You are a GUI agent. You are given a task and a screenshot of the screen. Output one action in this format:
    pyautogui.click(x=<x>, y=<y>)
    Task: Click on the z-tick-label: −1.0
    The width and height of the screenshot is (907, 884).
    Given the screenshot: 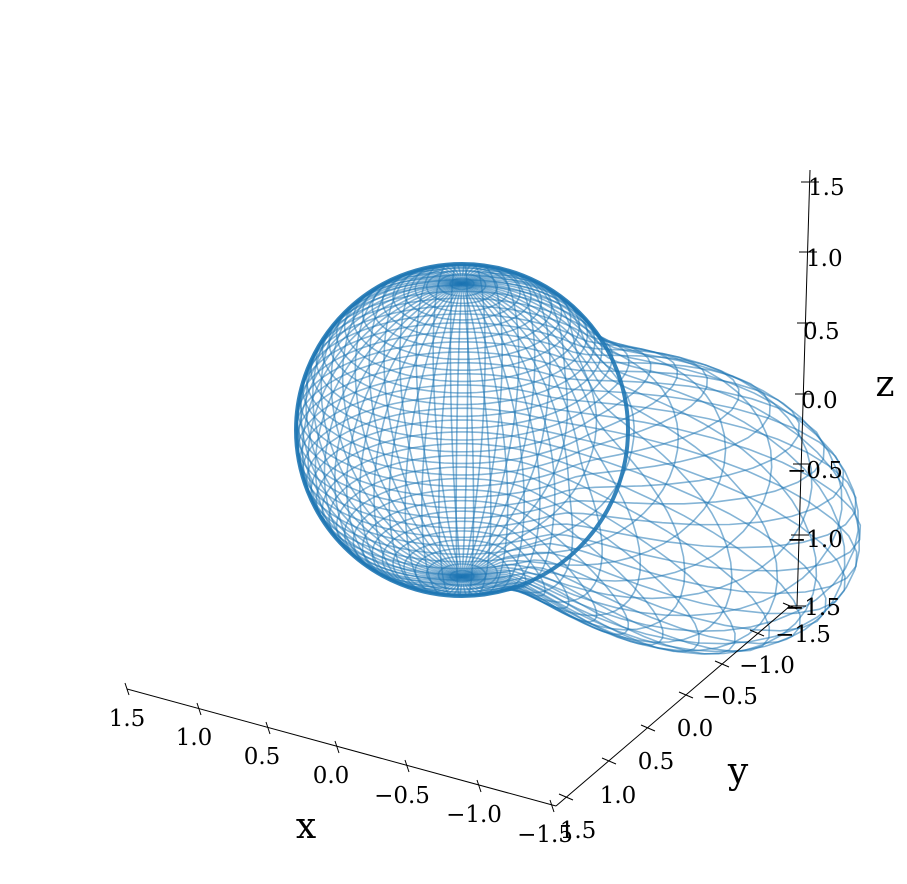 What is the action you would take?
    pyautogui.click(x=815, y=540)
    